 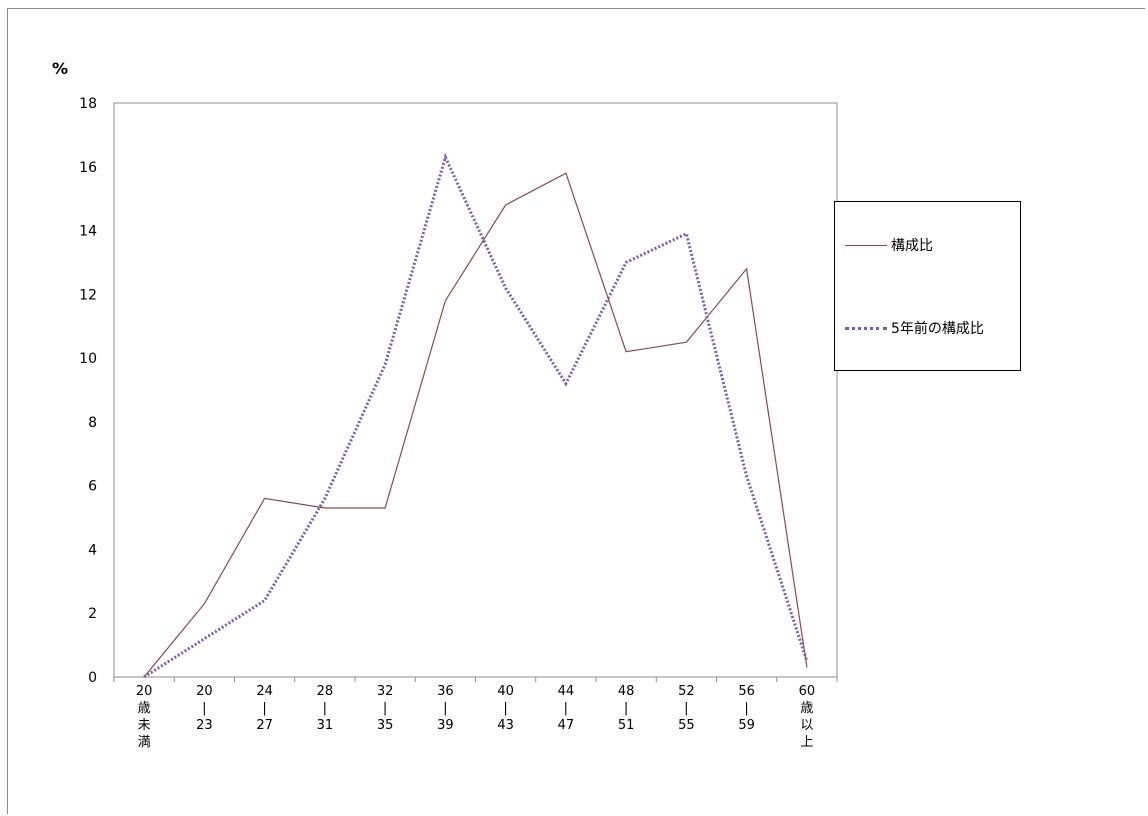 What do you see at coordinates (92, 550) in the screenshot?
I see `y-tick-label: 4` at bounding box center [92, 550].